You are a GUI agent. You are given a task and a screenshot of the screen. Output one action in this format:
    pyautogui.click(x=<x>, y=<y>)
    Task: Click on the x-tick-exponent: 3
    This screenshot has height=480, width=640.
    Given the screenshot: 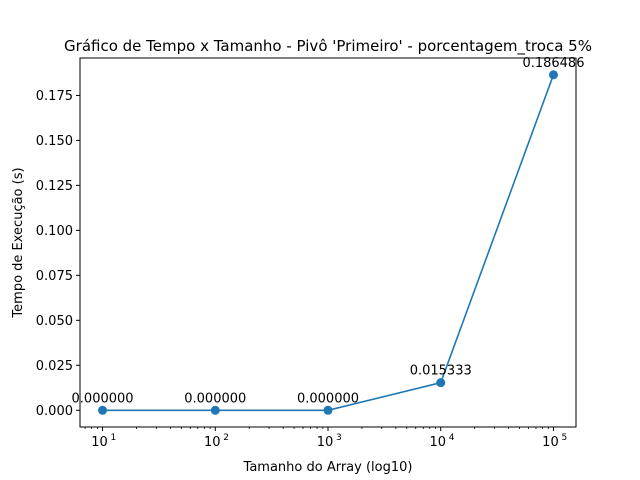 What is the action you would take?
    pyautogui.click(x=339, y=438)
    